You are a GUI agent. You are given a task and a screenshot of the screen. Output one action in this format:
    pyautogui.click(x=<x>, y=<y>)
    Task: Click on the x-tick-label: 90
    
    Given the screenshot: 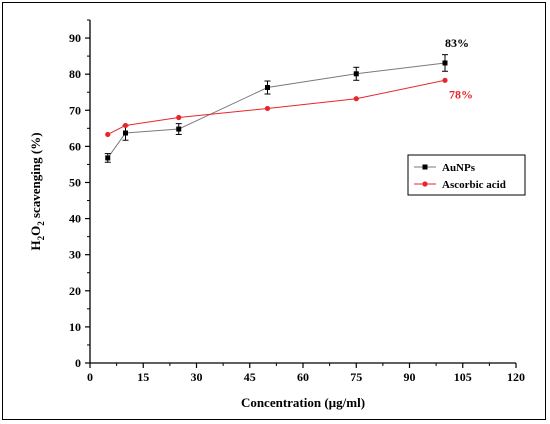 What is the action you would take?
    pyautogui.click(x=410, y=377)
    